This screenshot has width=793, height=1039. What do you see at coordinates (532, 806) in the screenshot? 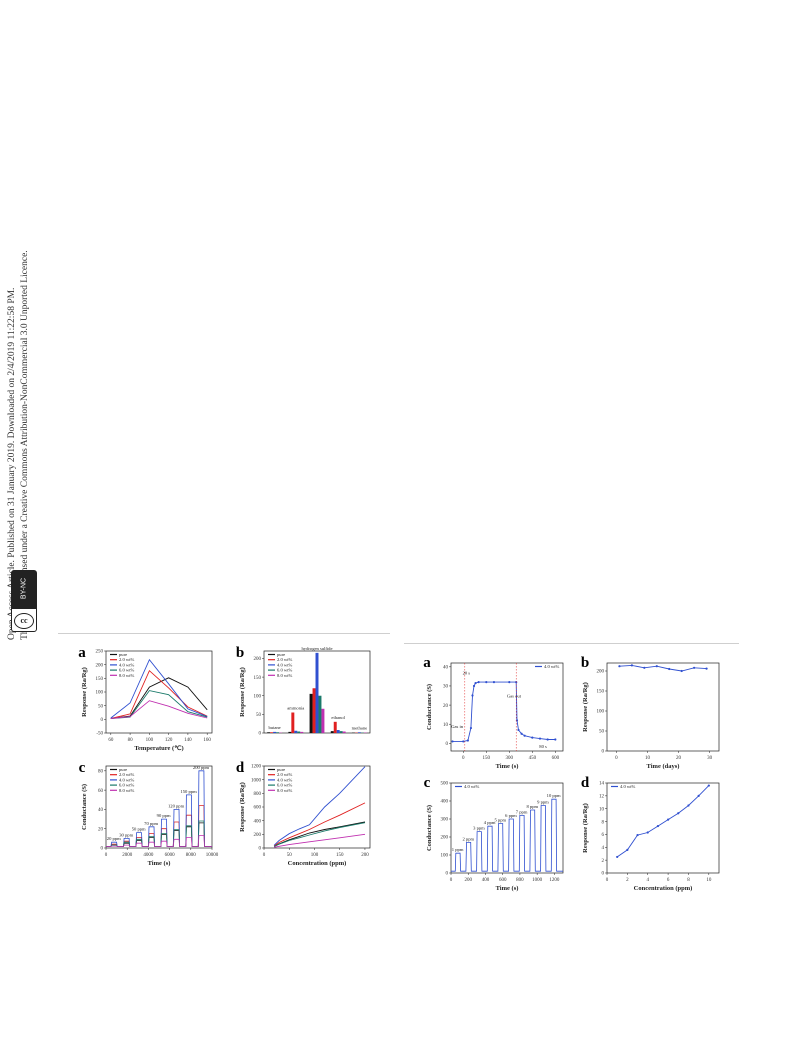
I see `pulse-label: 8 ppm` at bounding box center [532, 806].